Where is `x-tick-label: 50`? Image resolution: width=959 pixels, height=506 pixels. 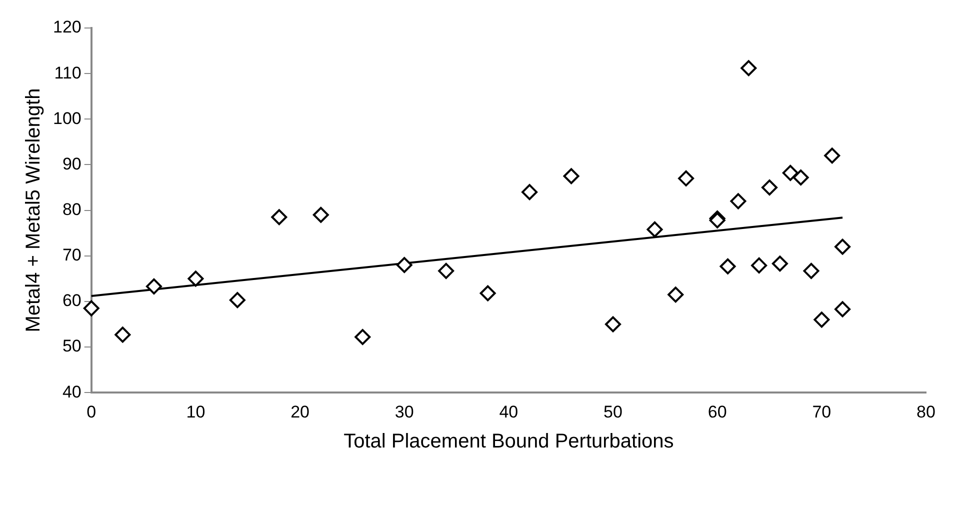
x-tick-label: 50 is located at coordinates (613, 412).